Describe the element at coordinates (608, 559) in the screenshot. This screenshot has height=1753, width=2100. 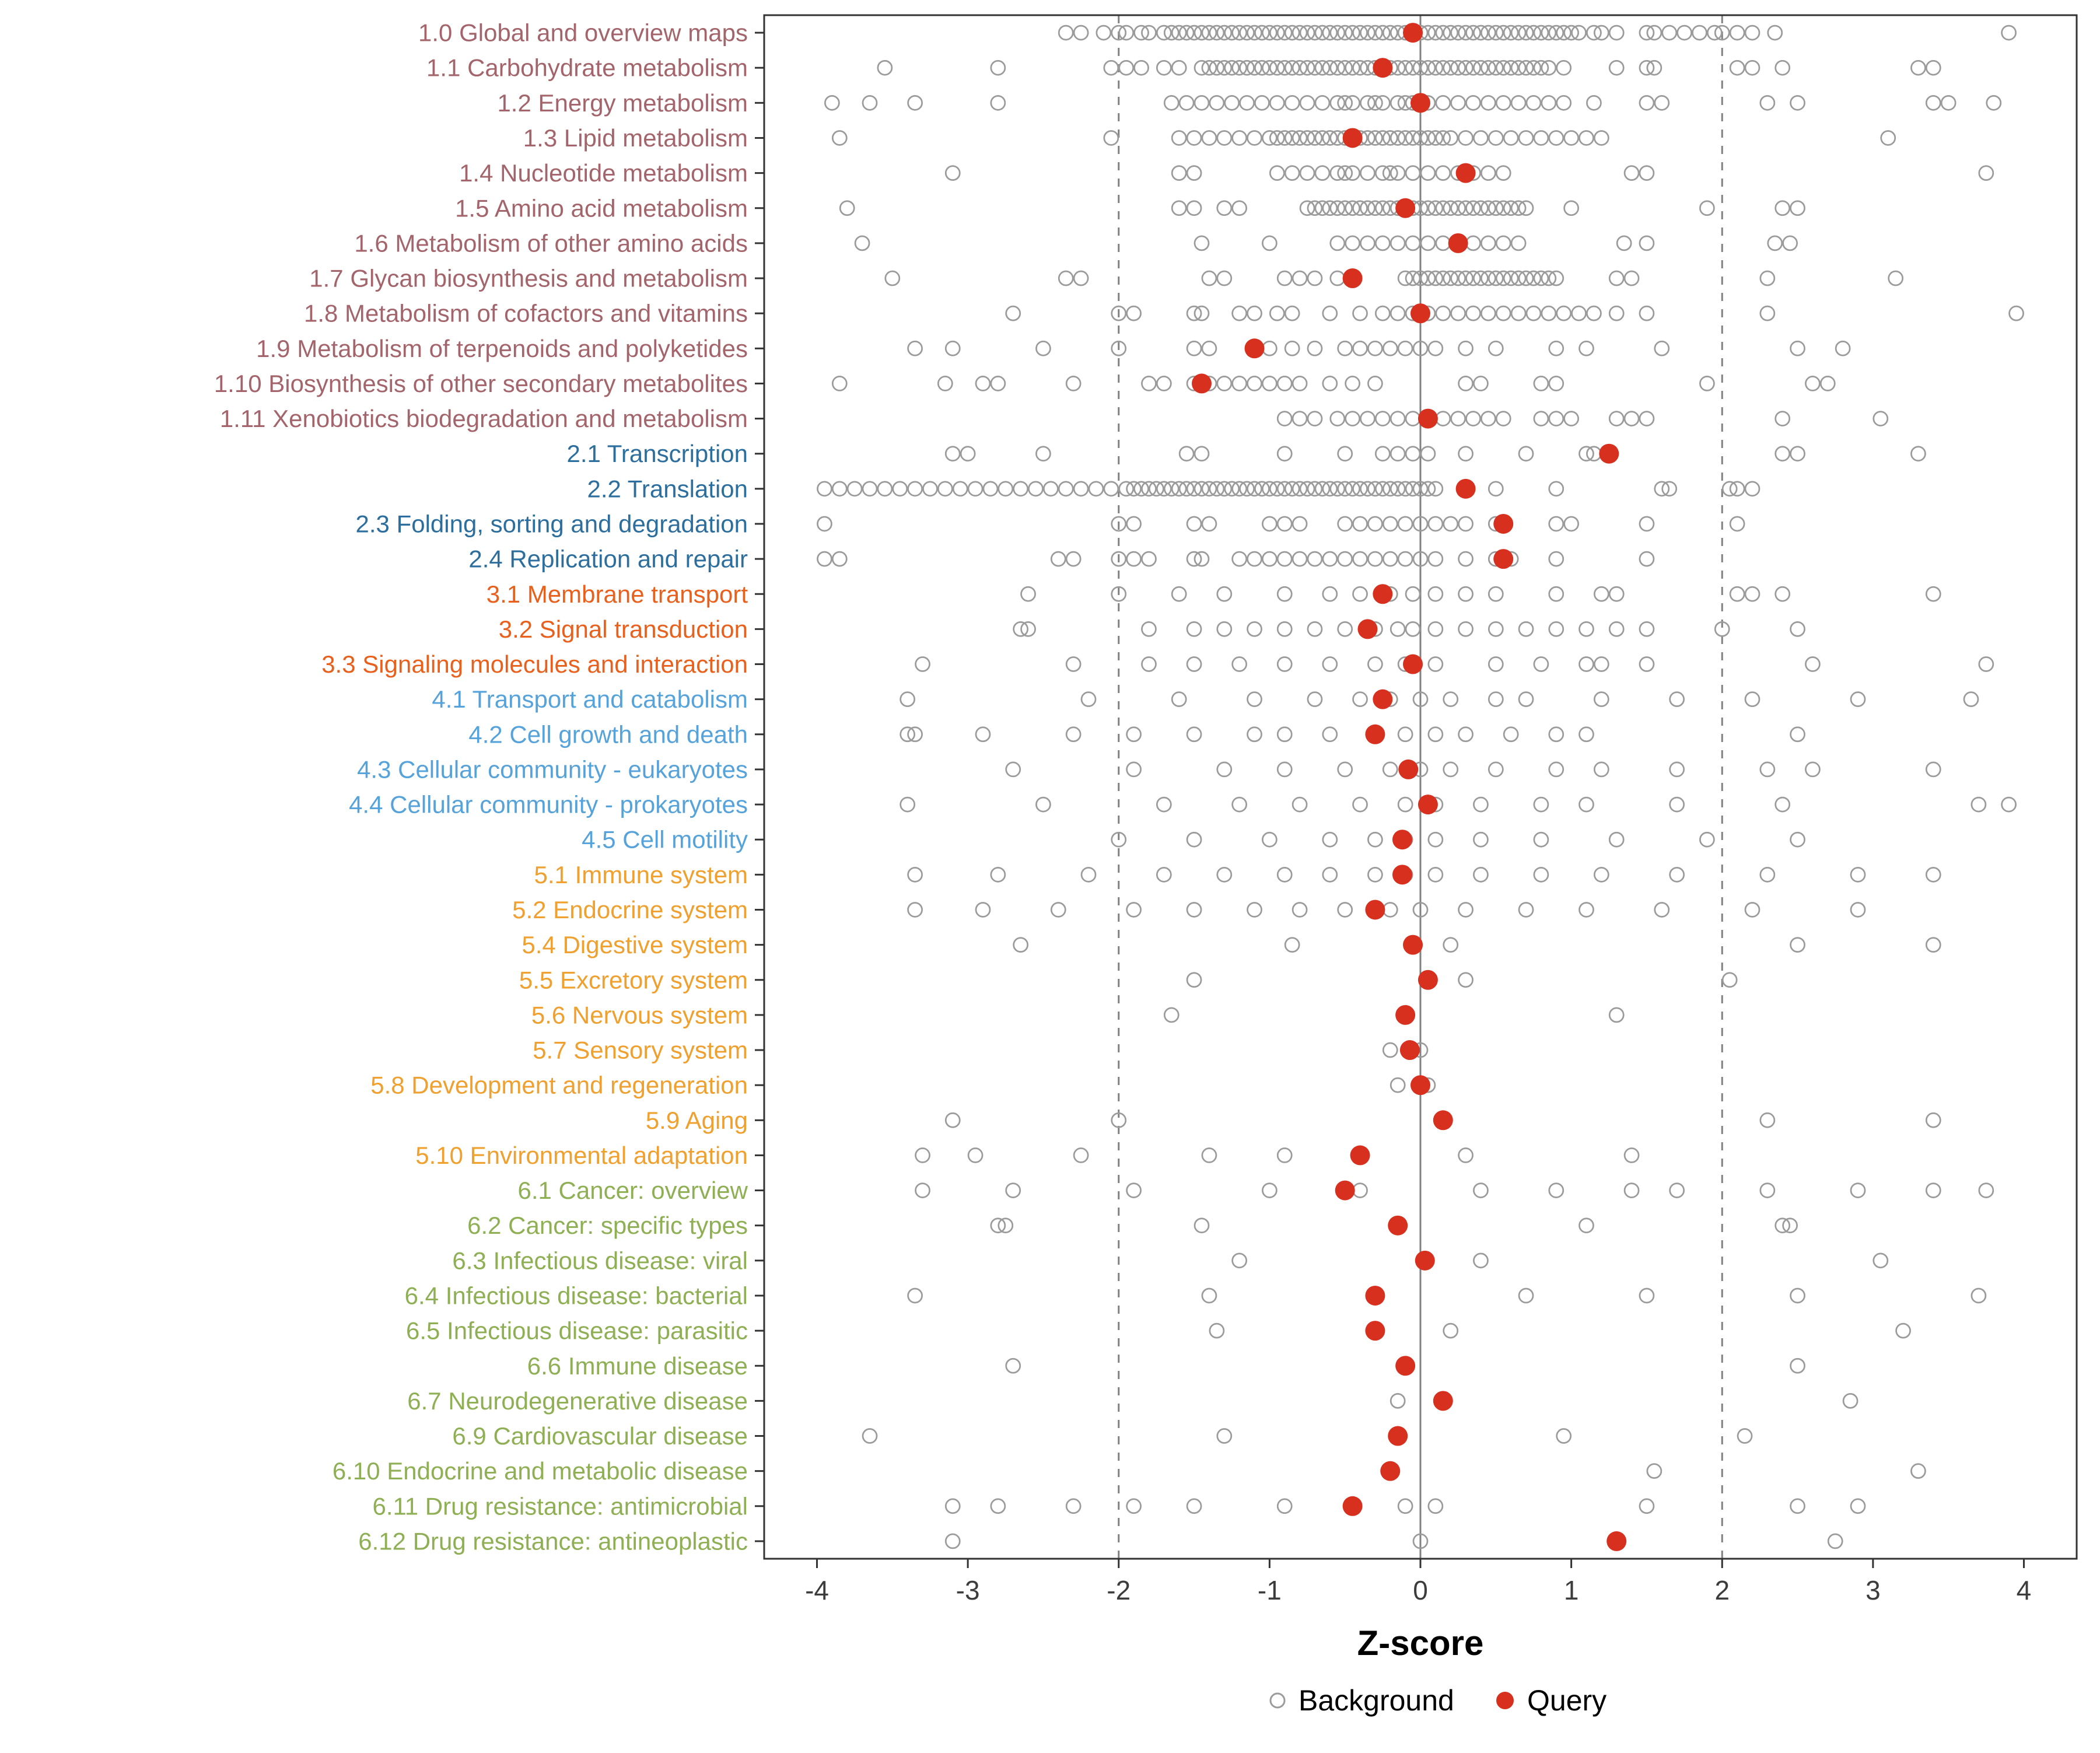
I see `y-axis-label: 2.4 Replication and repair` at that location.